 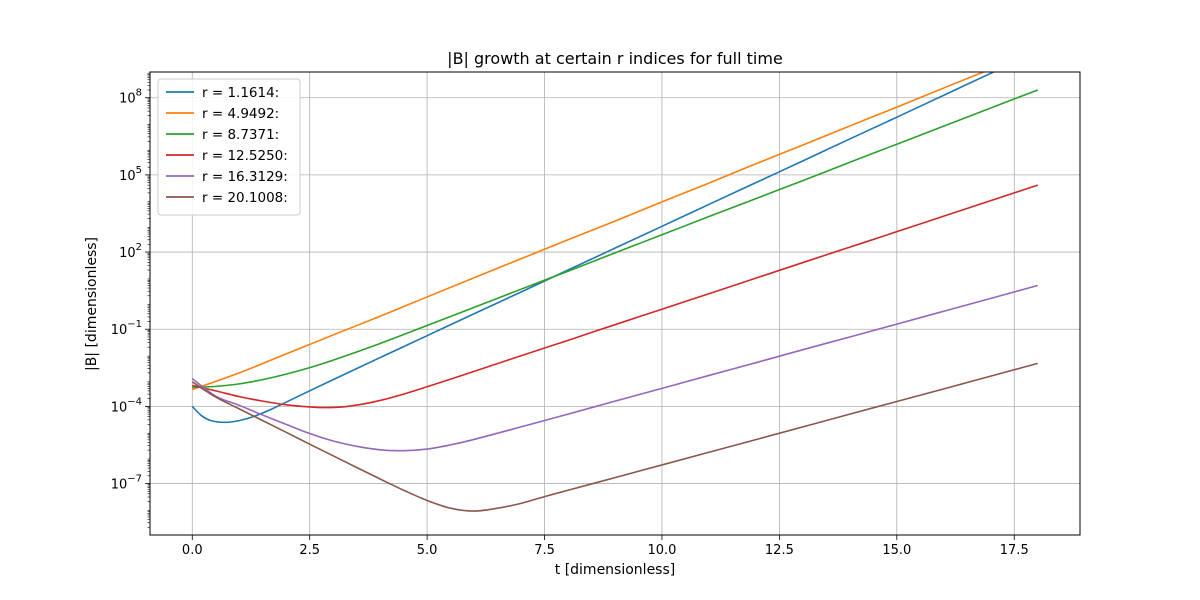 What do you see at coordinates (896, 550) in the screenshot?
I see `x-tick-label: 15.0` at bounding box center [896, 550].